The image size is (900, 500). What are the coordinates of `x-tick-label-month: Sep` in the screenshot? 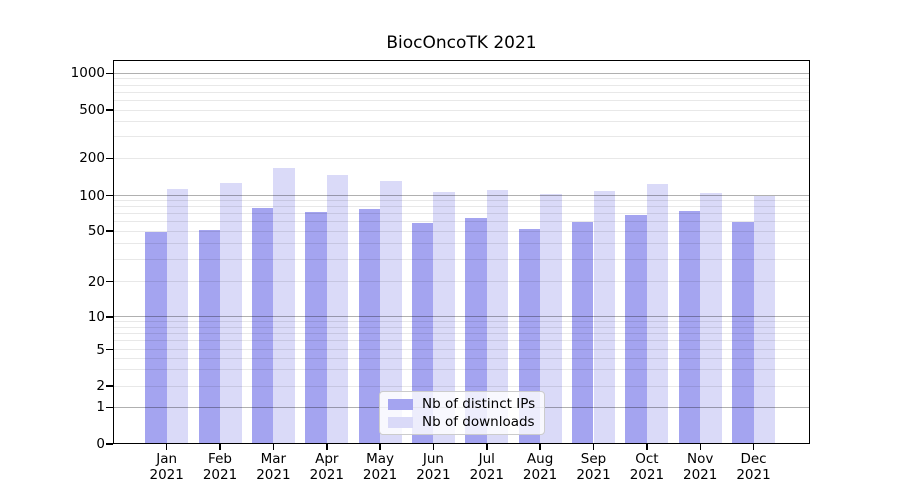 It's located at (593, 459).